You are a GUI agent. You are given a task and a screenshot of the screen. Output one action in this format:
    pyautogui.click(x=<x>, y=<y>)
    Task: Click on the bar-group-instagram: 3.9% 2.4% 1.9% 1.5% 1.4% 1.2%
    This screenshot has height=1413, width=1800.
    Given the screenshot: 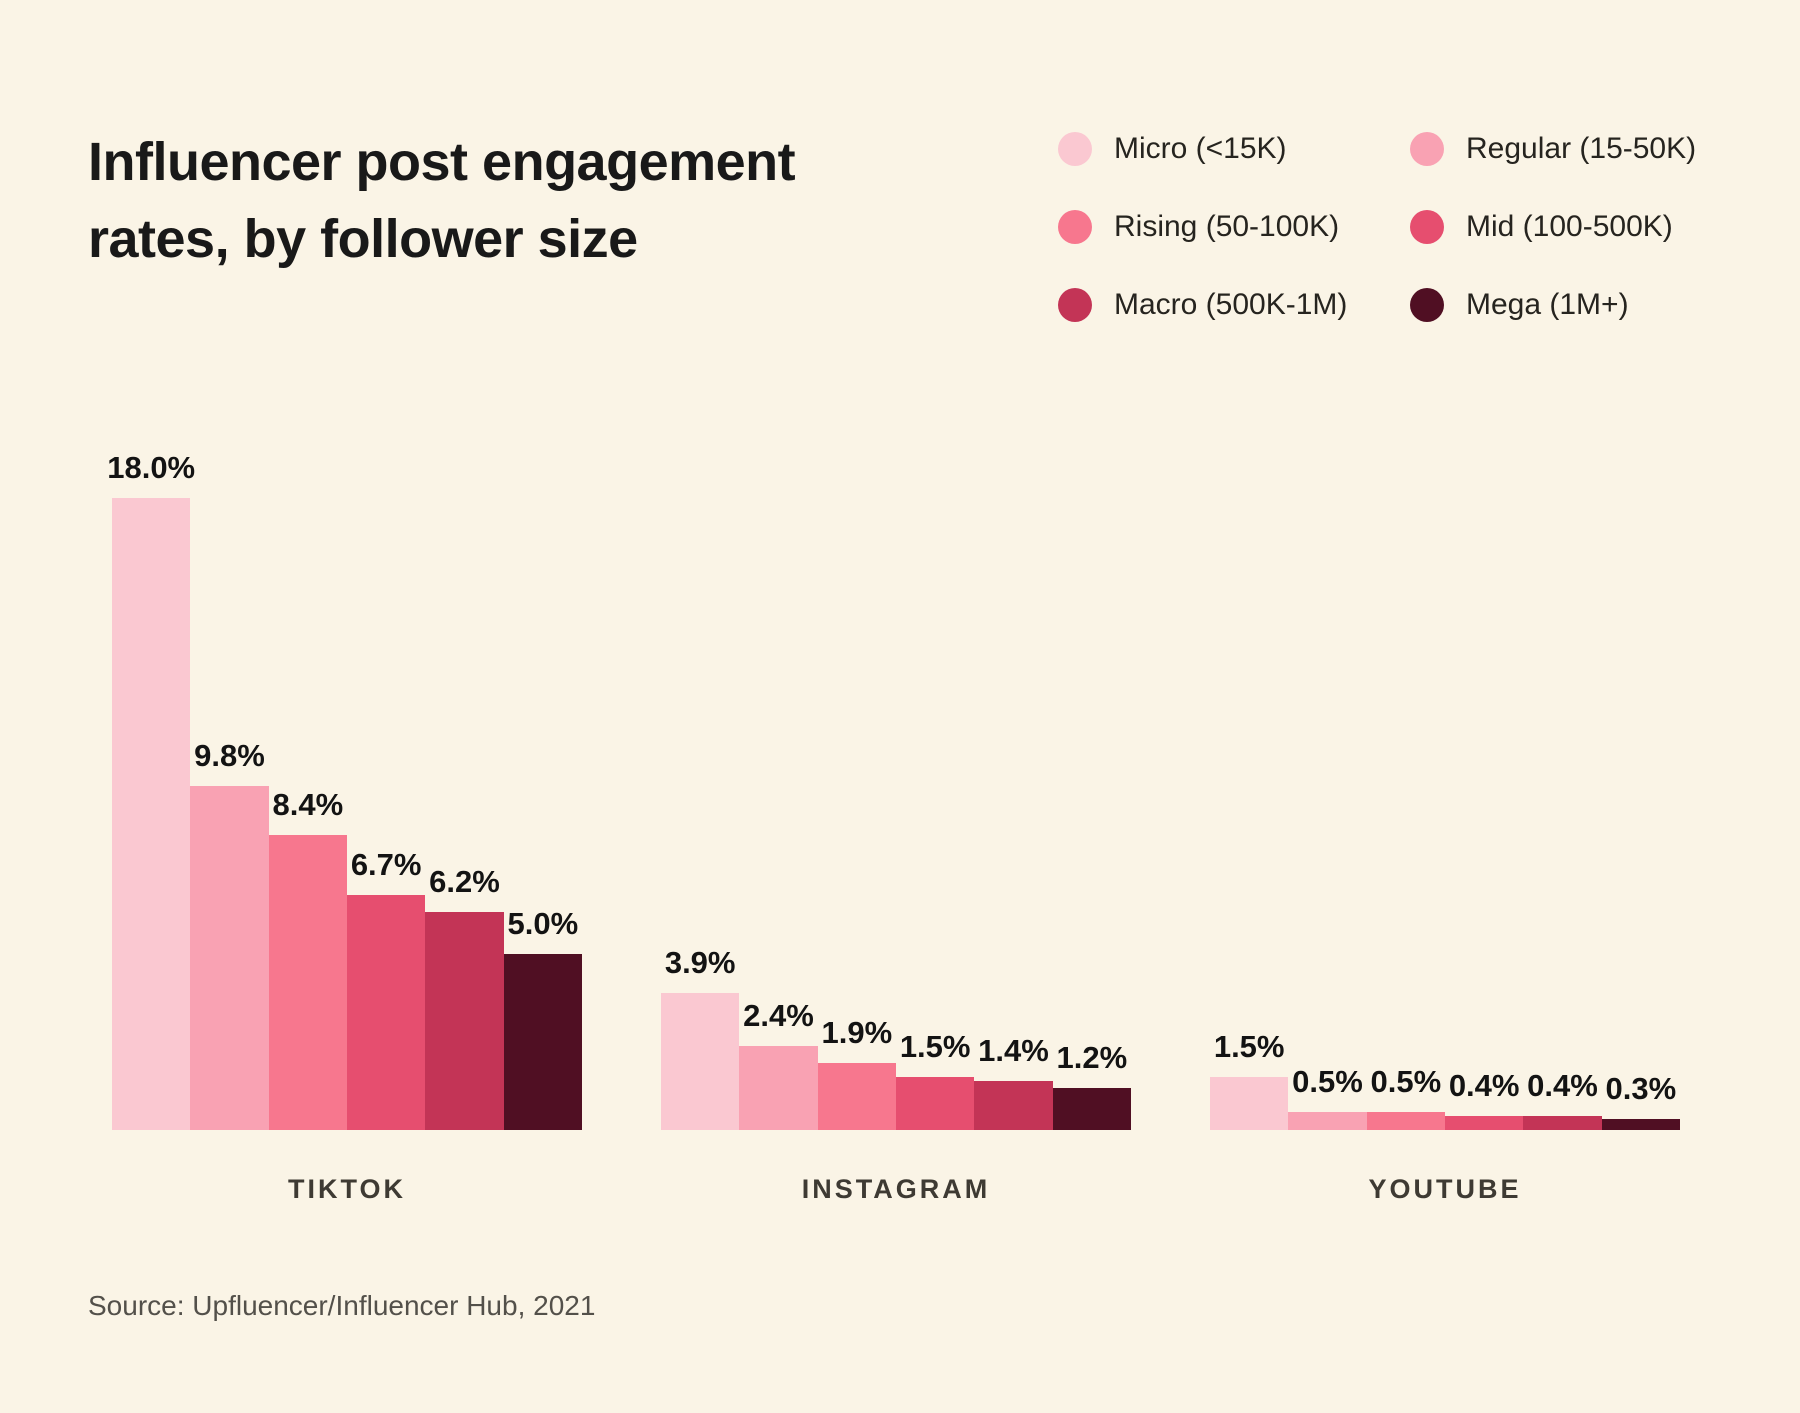 What is the action you would take?
    pyautogui.click(x=896, y=1037)
    